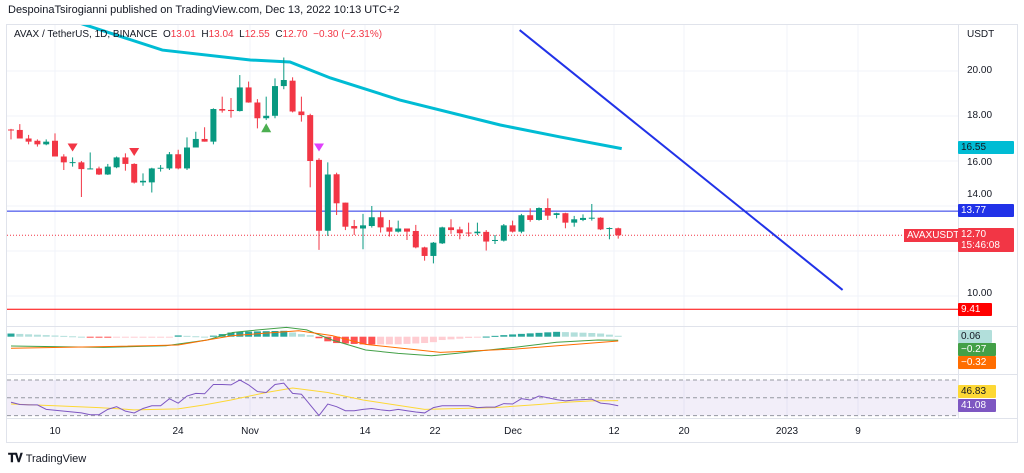  I want to click on x-tick: Nov, so click(250, 431).